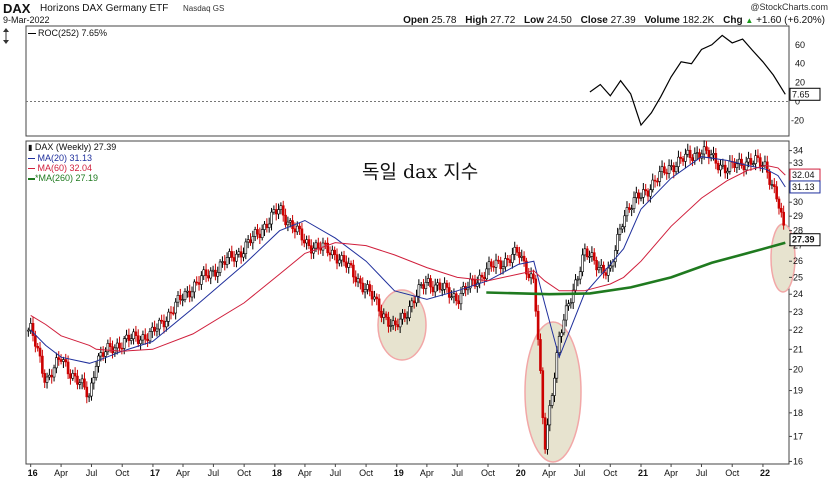 This screenshot has width=832, height=487. Describe the element at coordinates (798, 216) in the screenshot. I see `y-tick-label: 29` at that location.